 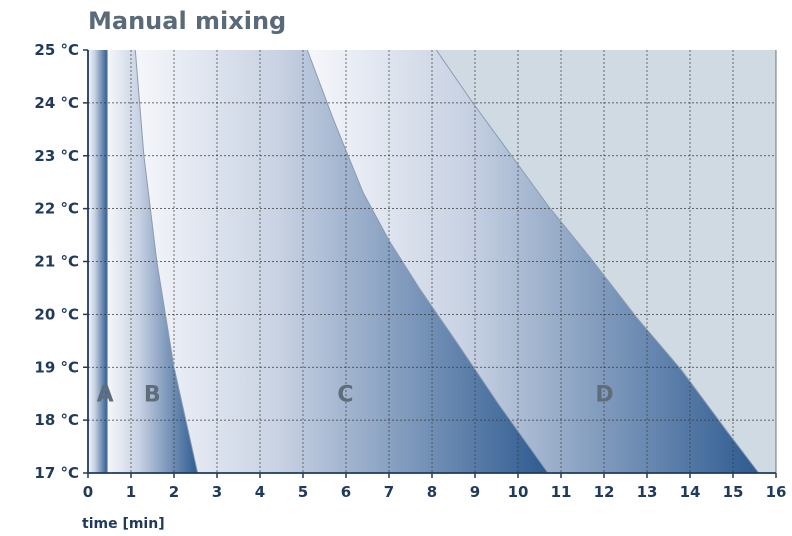 What do you see at coordinates (56, 473) in the screenshot?
I see `y-tick-label: 17 °C` at bounding box center [56, 473].